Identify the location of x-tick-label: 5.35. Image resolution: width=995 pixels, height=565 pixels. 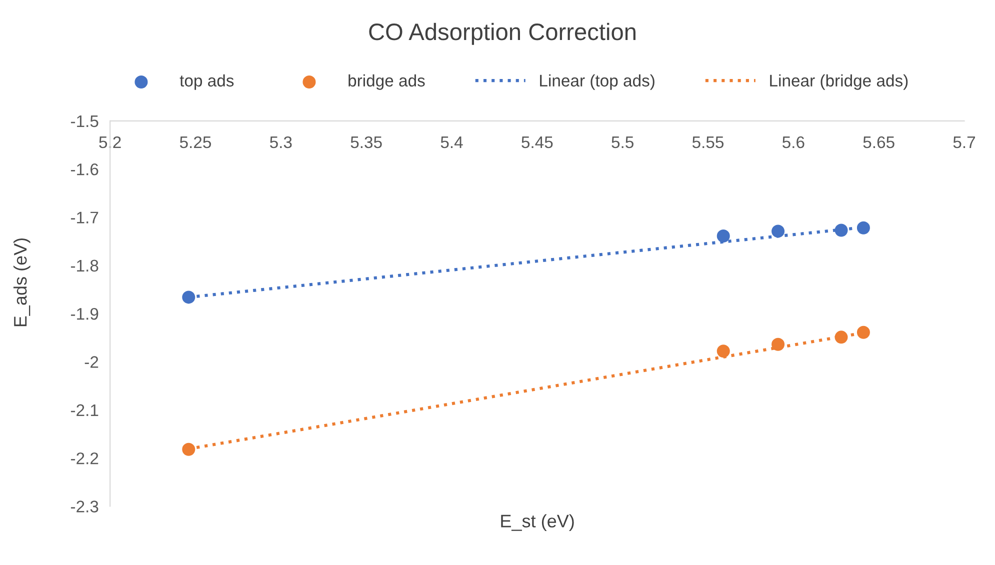
(366, 142).